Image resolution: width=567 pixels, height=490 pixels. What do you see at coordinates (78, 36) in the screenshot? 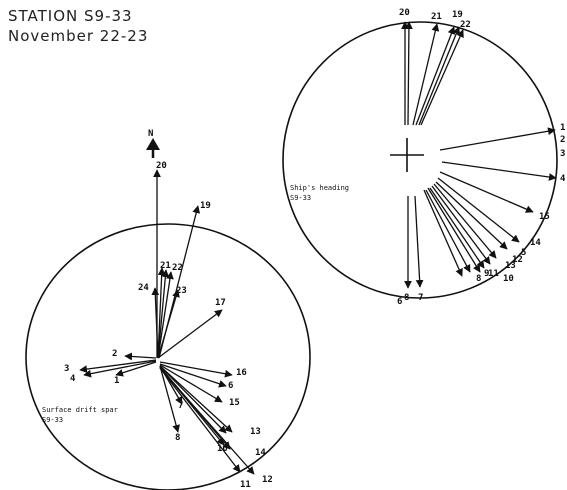
I see `station-dates: November 22-23` at bounding box center [78, 36].